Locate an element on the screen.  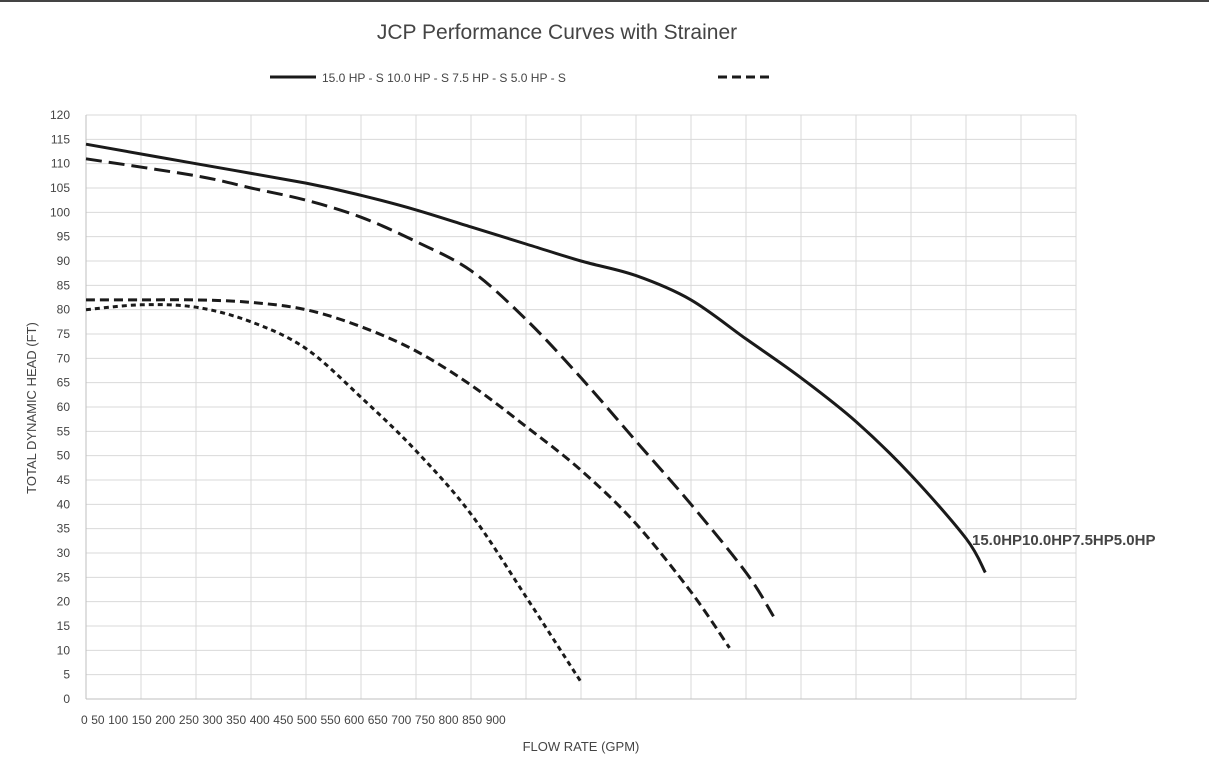
chart-title: JCP Performance Curves with Strainer is located at coordinates (557, 32).